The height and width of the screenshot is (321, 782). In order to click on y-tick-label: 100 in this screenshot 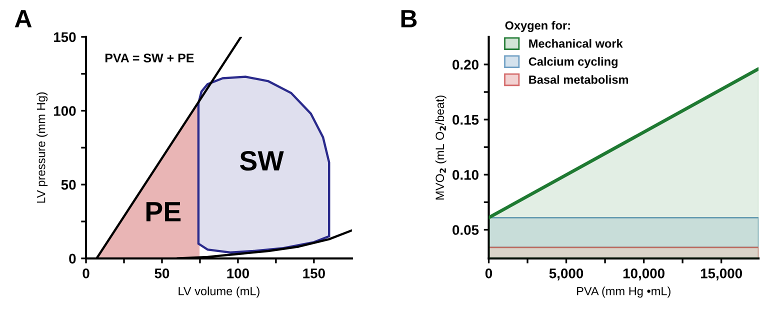, I will do `click(65, 111)`.